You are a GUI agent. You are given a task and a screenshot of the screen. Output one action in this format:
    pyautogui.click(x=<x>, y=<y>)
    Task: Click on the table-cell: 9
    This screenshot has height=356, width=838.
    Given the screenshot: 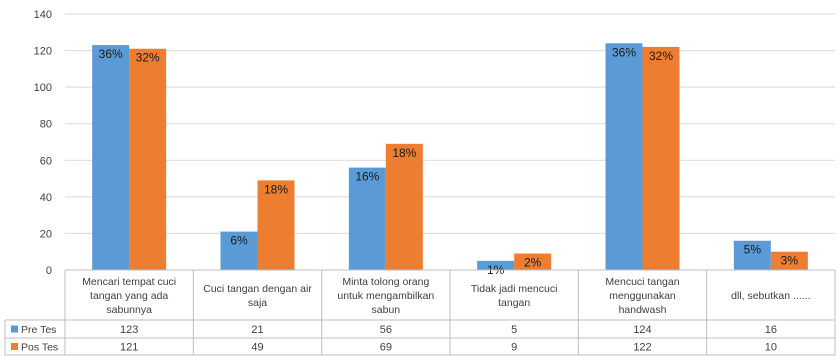 What is the action you would take?
    pyautogui.click(x=514, y=348)
    